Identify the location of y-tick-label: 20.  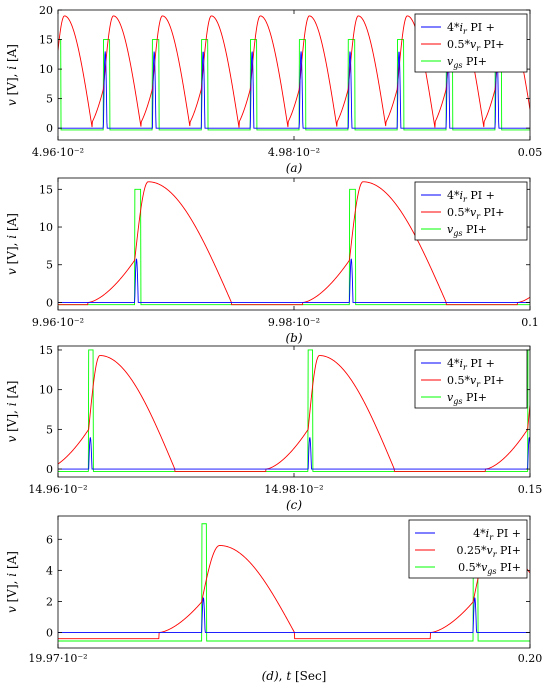
(46, 10).